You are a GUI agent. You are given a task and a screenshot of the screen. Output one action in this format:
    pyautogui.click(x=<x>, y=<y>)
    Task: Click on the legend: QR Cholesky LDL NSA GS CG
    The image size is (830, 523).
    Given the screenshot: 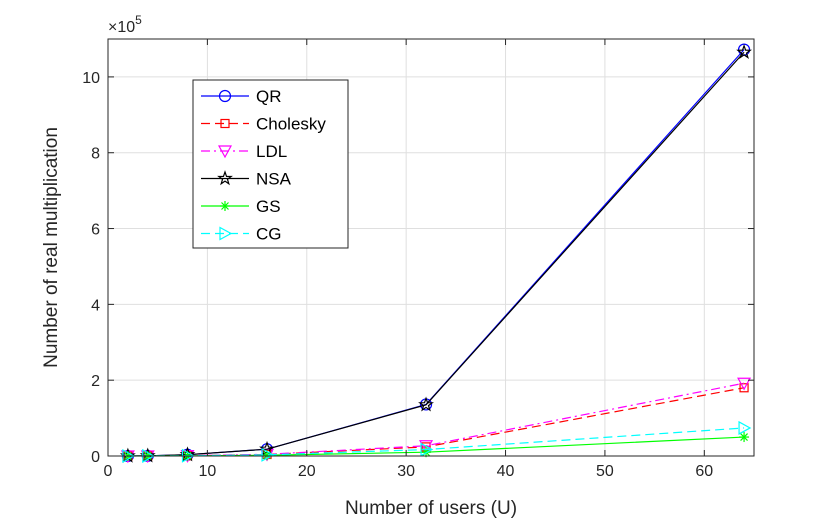 What is the action you would take?
    pyautogui.click(x=270, y=164)
    